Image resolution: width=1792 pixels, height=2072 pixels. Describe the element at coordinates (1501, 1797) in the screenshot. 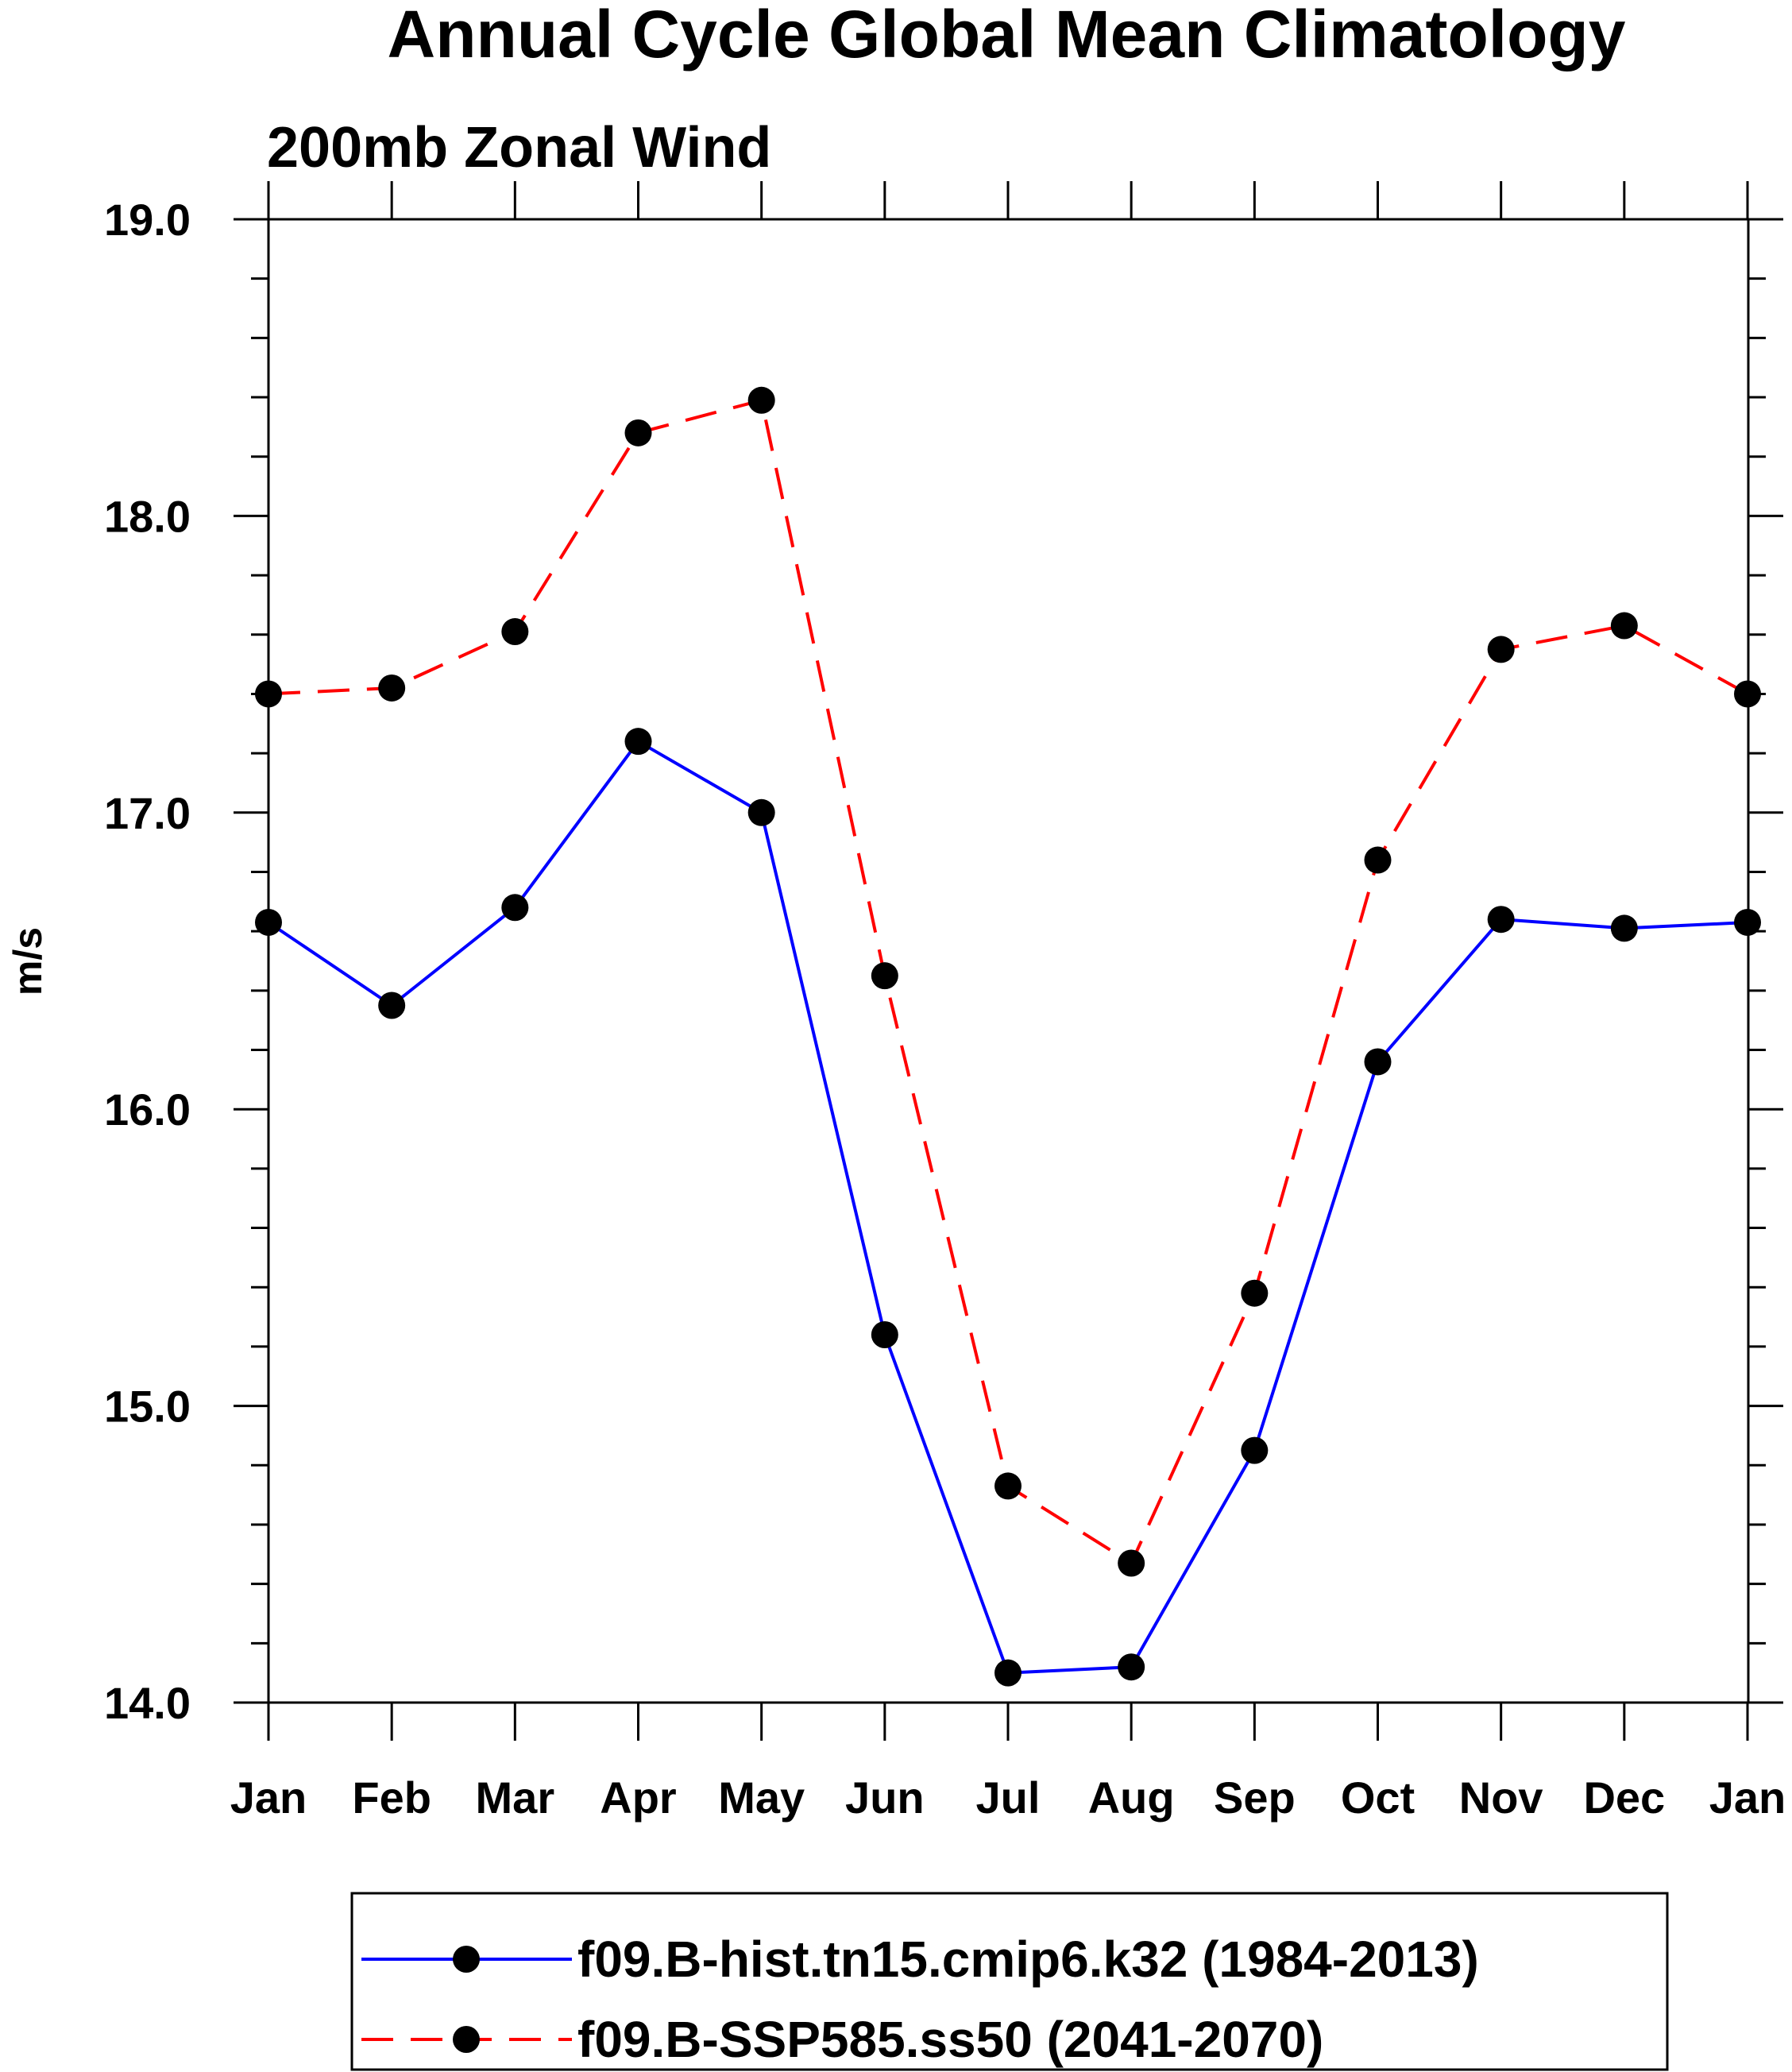

I see `x-tick-label: Nov` at that location.